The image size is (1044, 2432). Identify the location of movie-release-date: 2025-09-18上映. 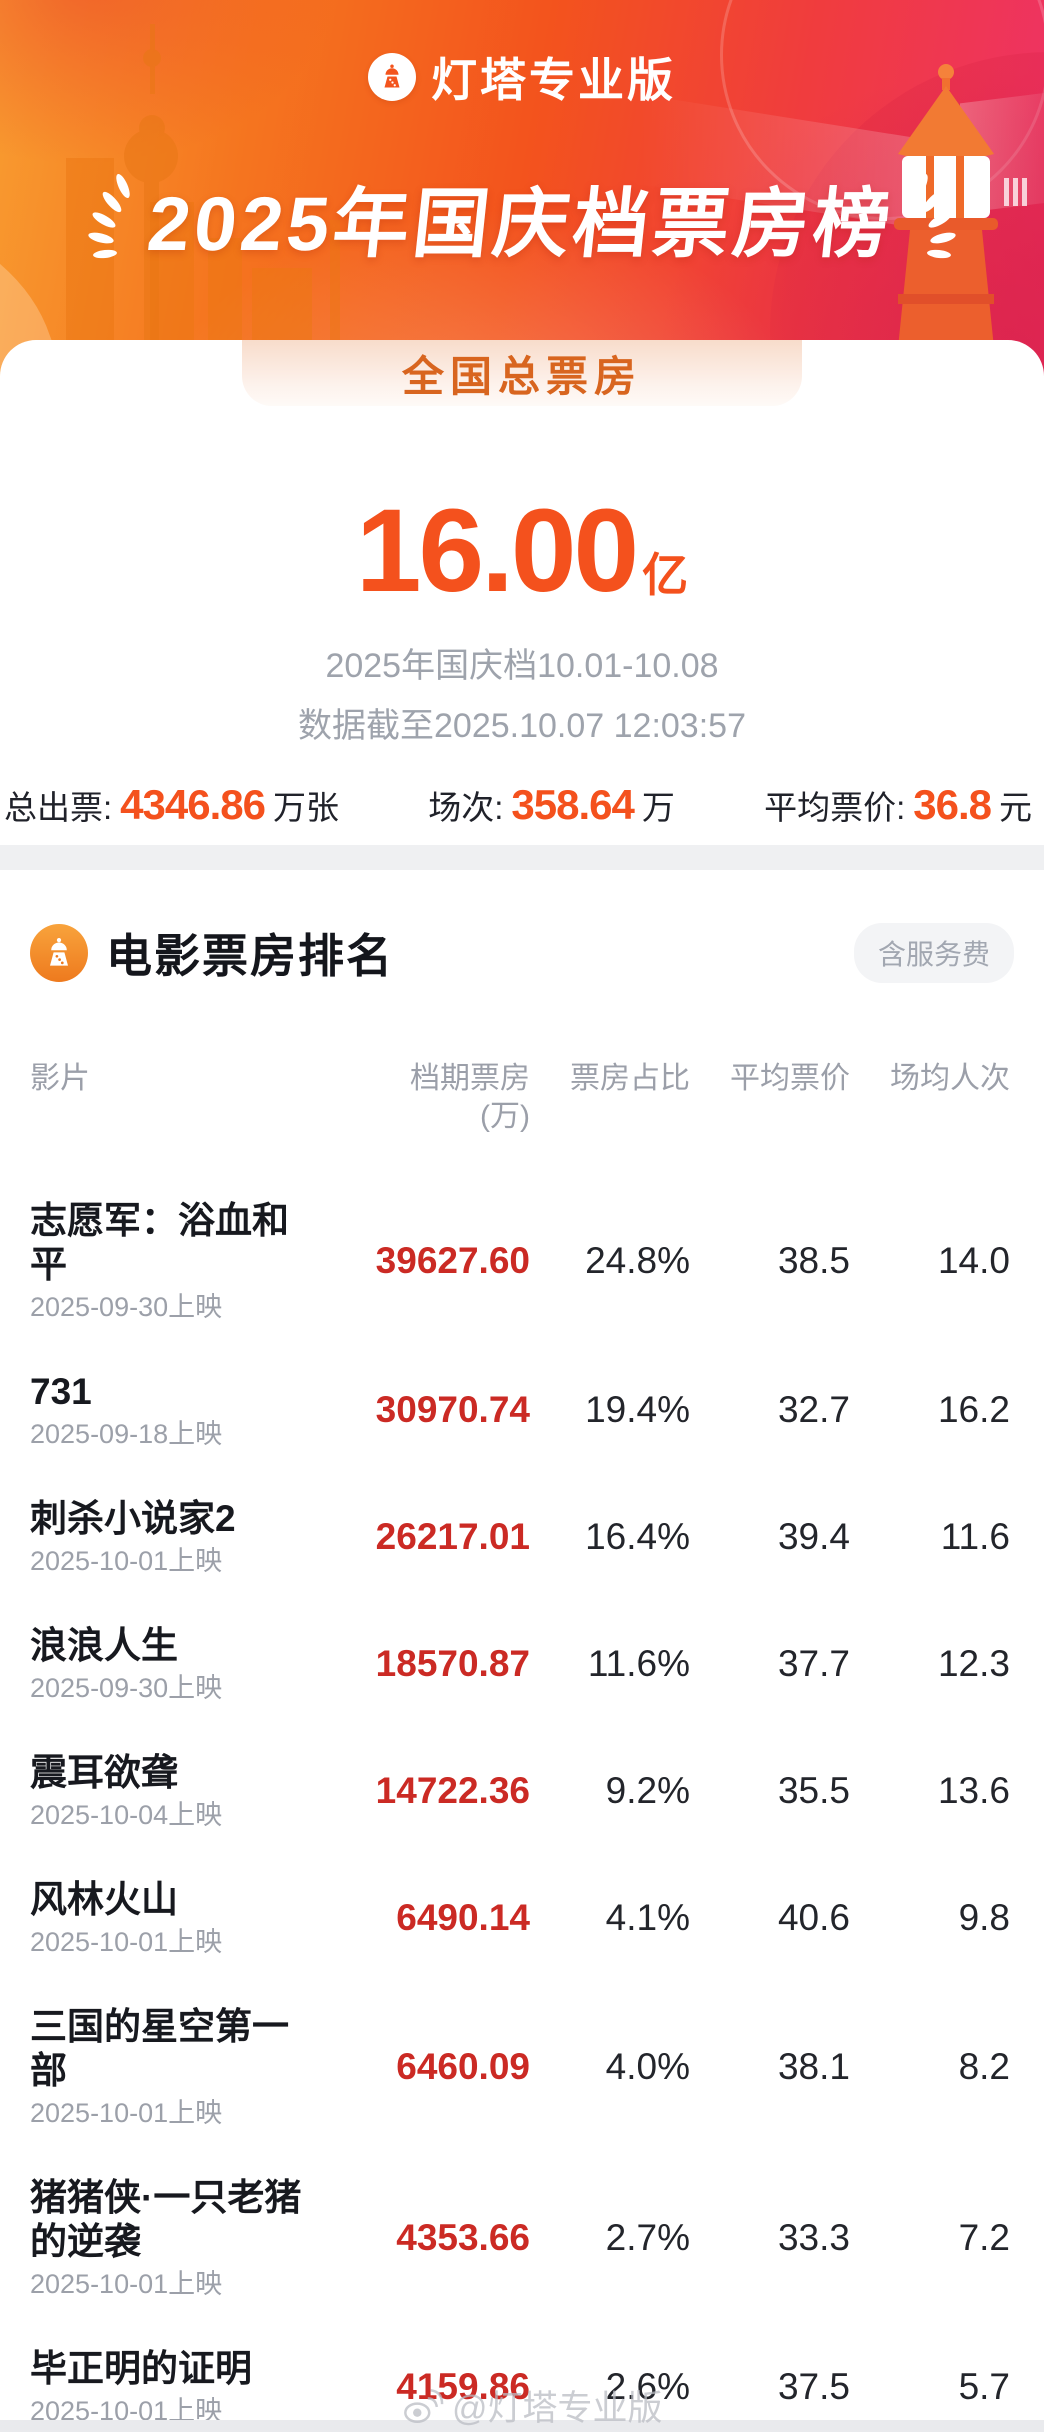
(126, 1434).